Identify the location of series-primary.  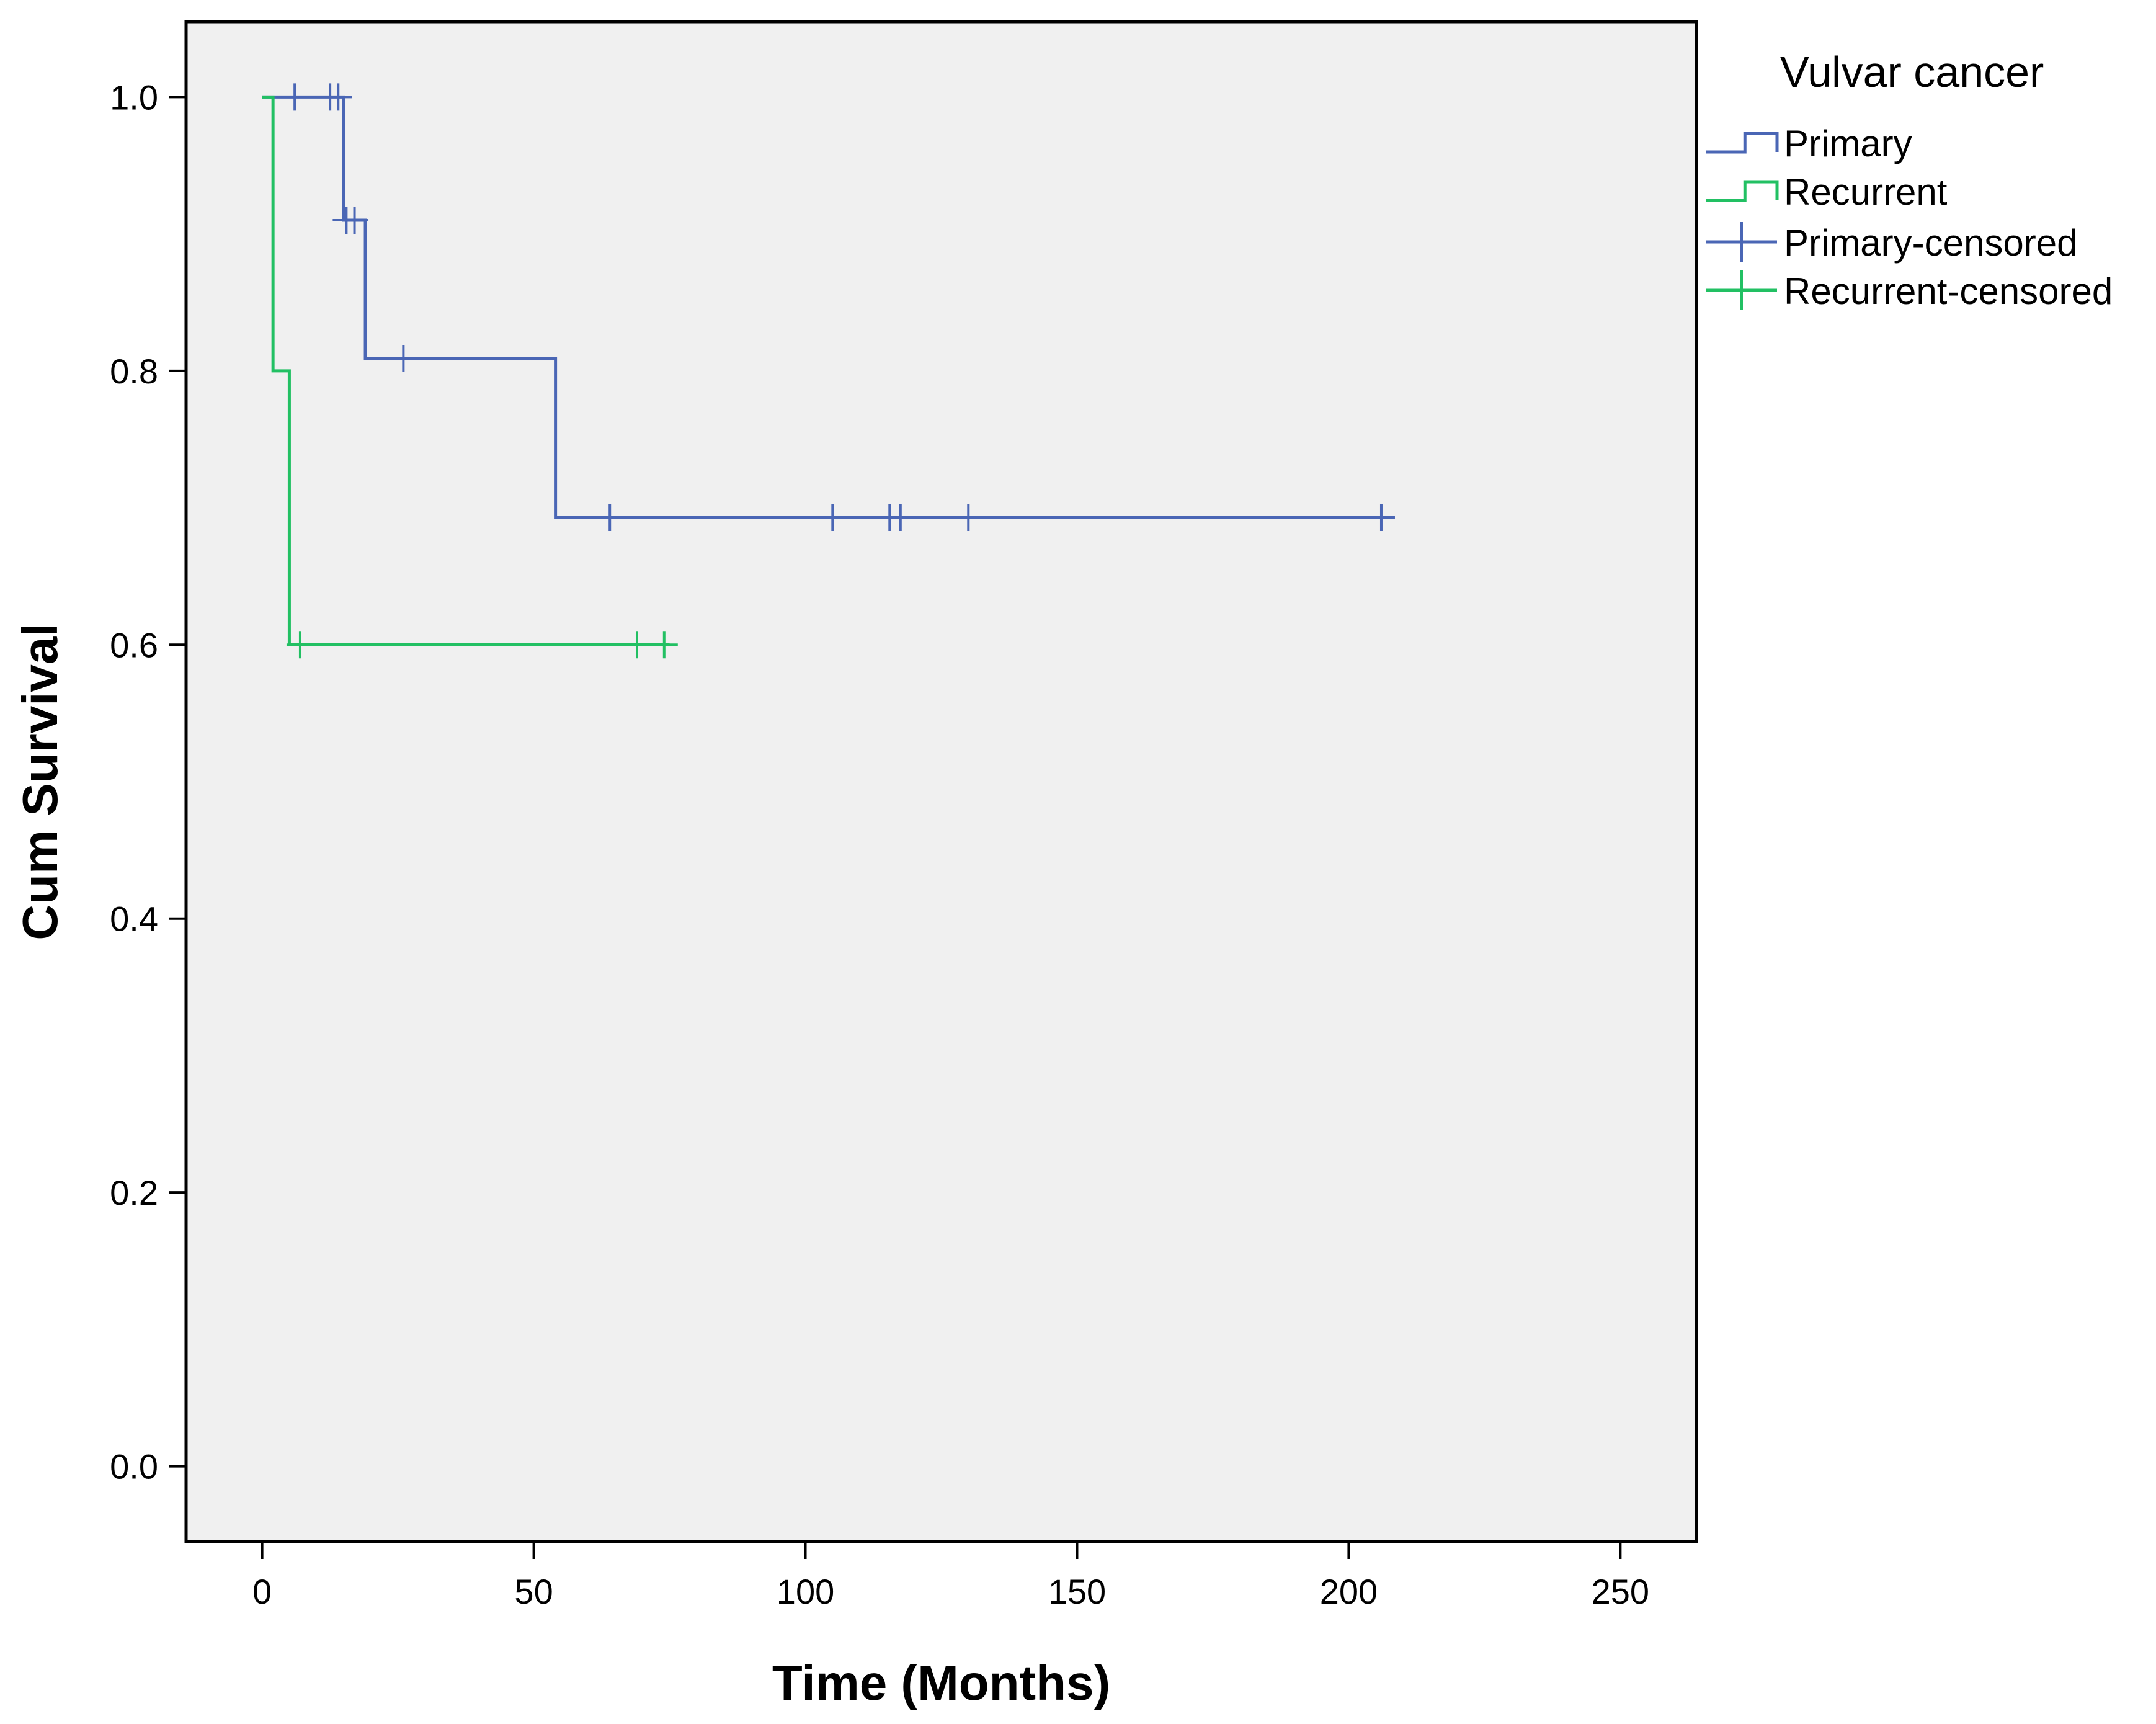
(828, 307).